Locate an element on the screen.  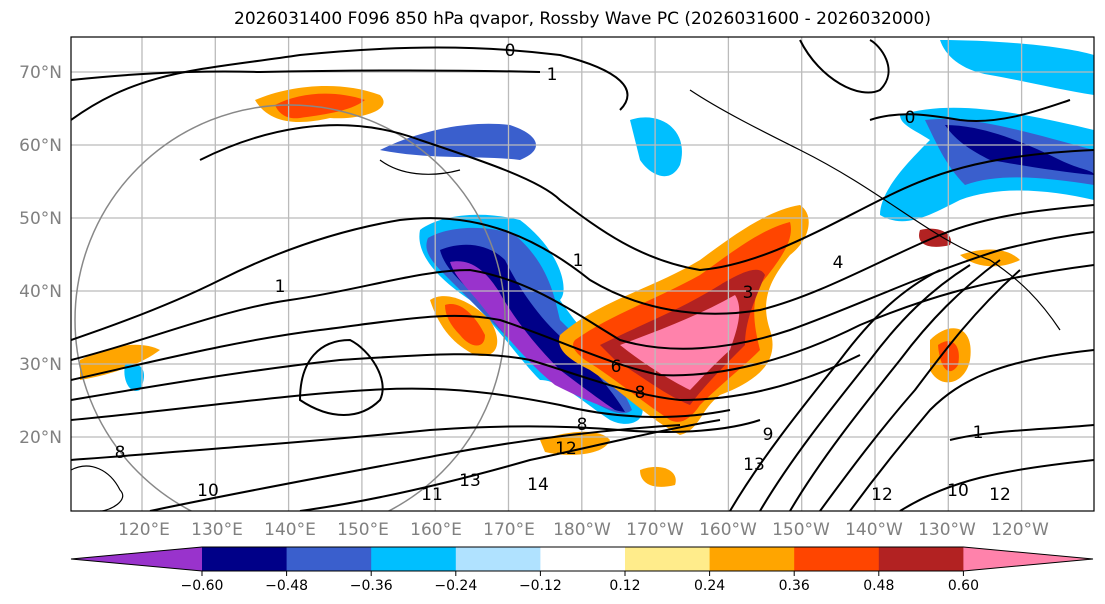
colorbar-min-extend is located at coordinates (136, 559).